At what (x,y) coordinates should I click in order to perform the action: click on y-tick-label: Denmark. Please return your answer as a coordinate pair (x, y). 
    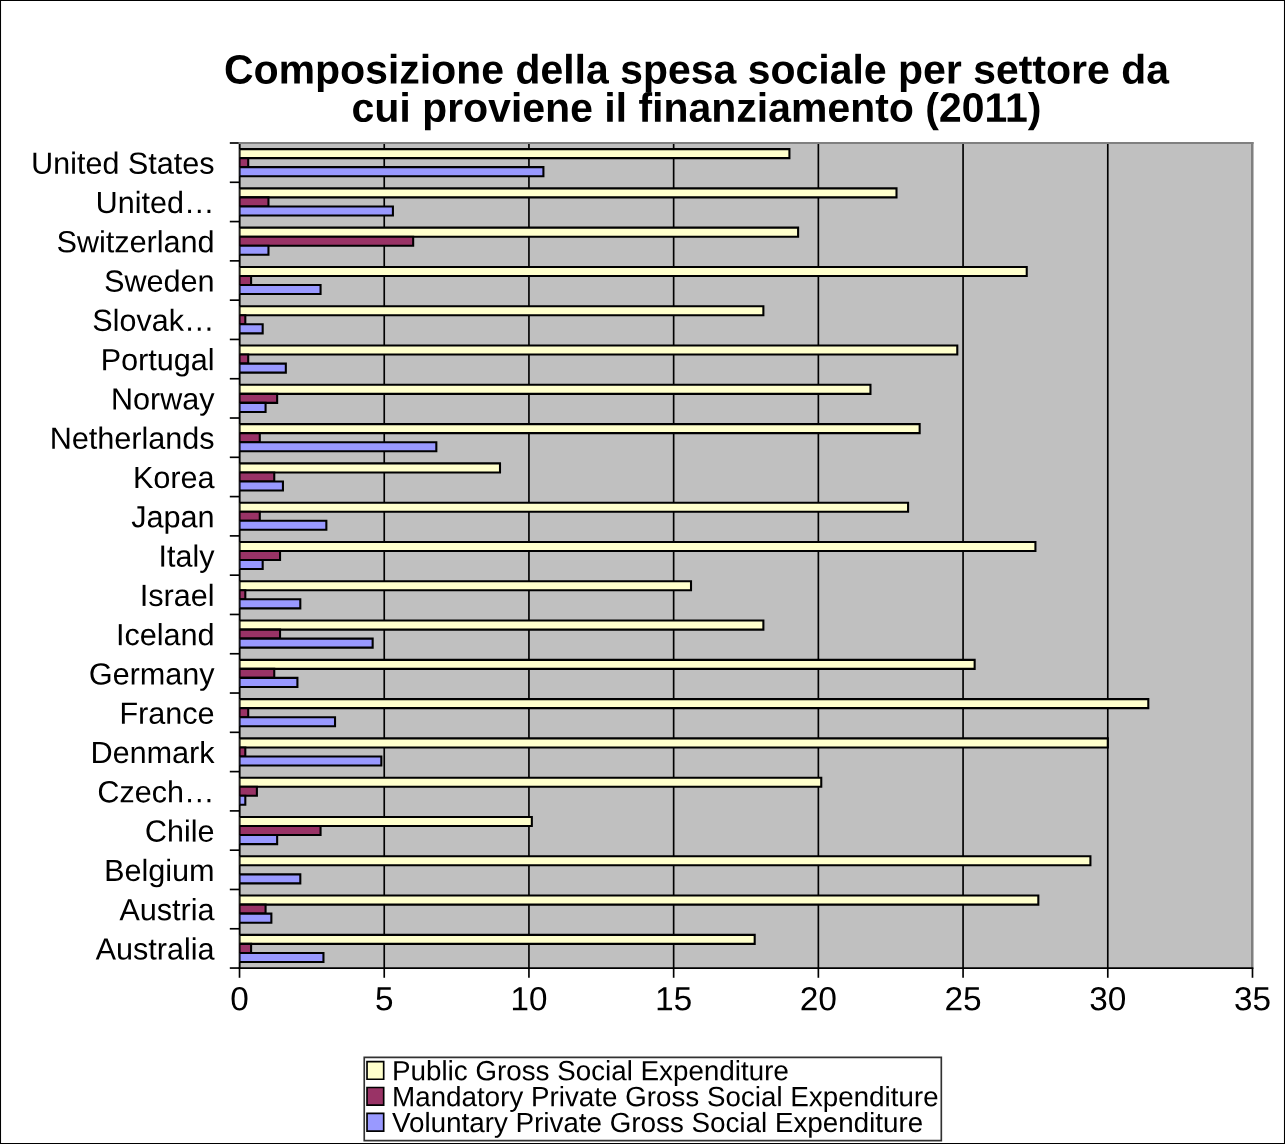
    Looking at the image, I should click on (154, 752).